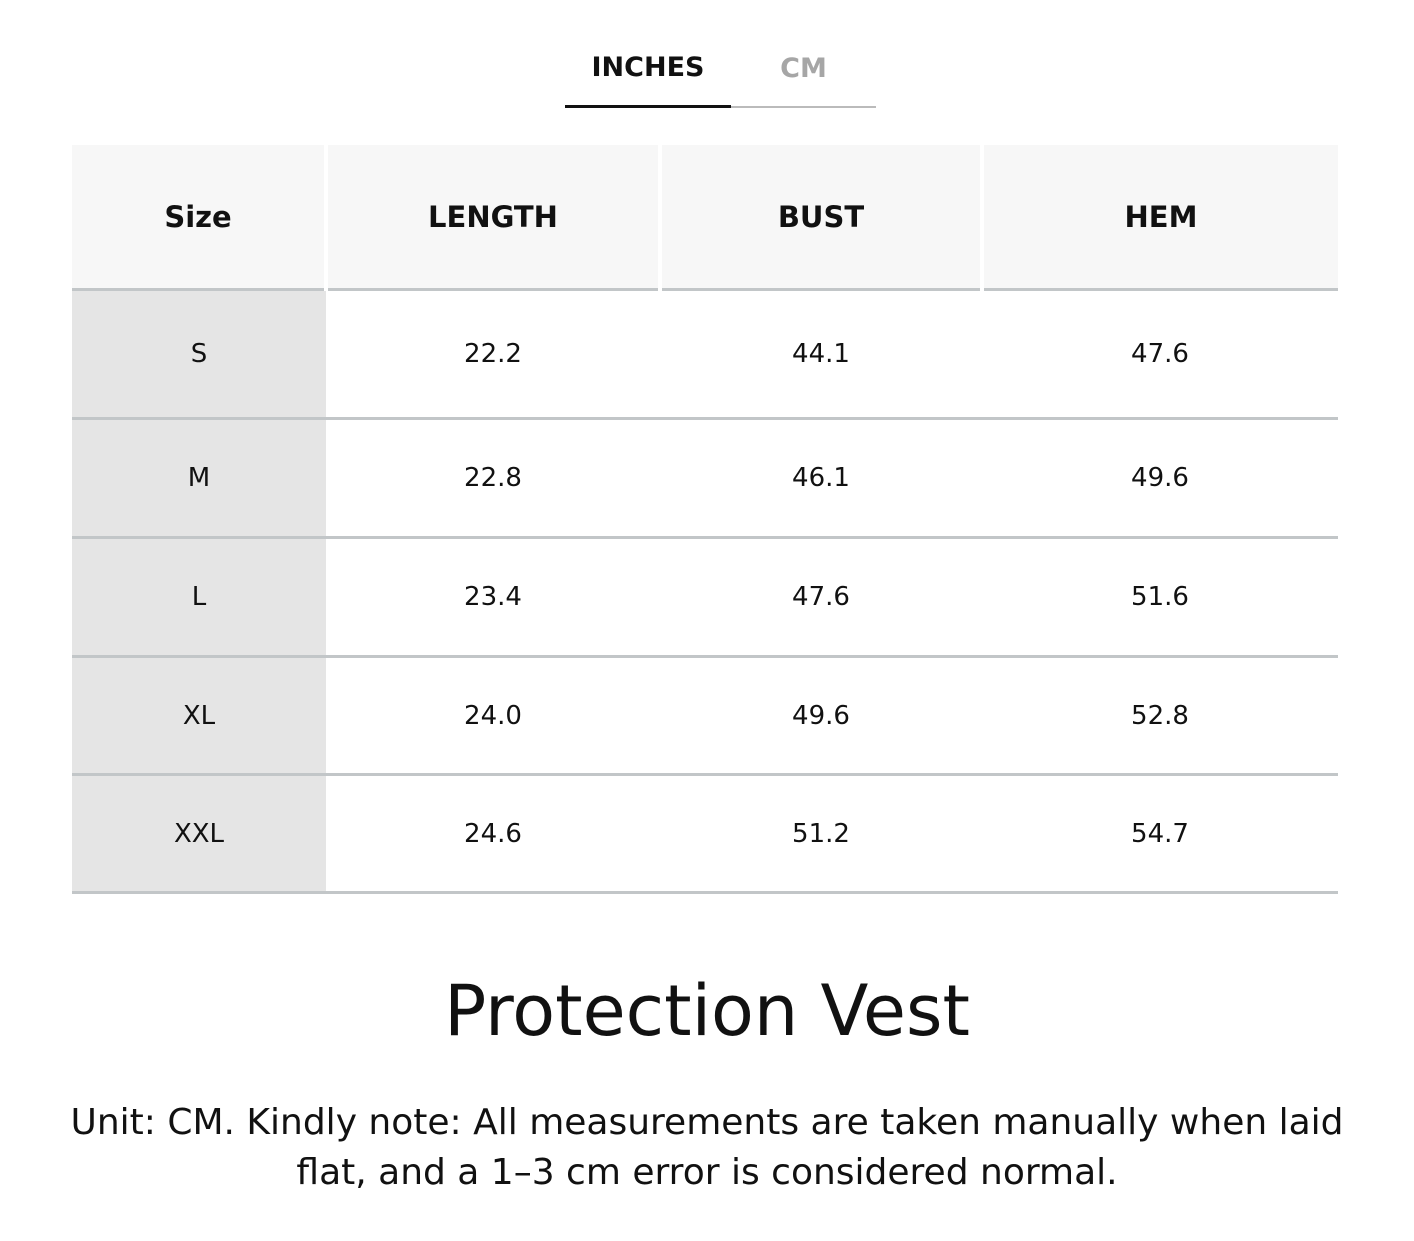 The height and width of the screenshot is (1241, 1414). I want to click on table-row: L 23.4 47.6 51.6, so click(705, 597).